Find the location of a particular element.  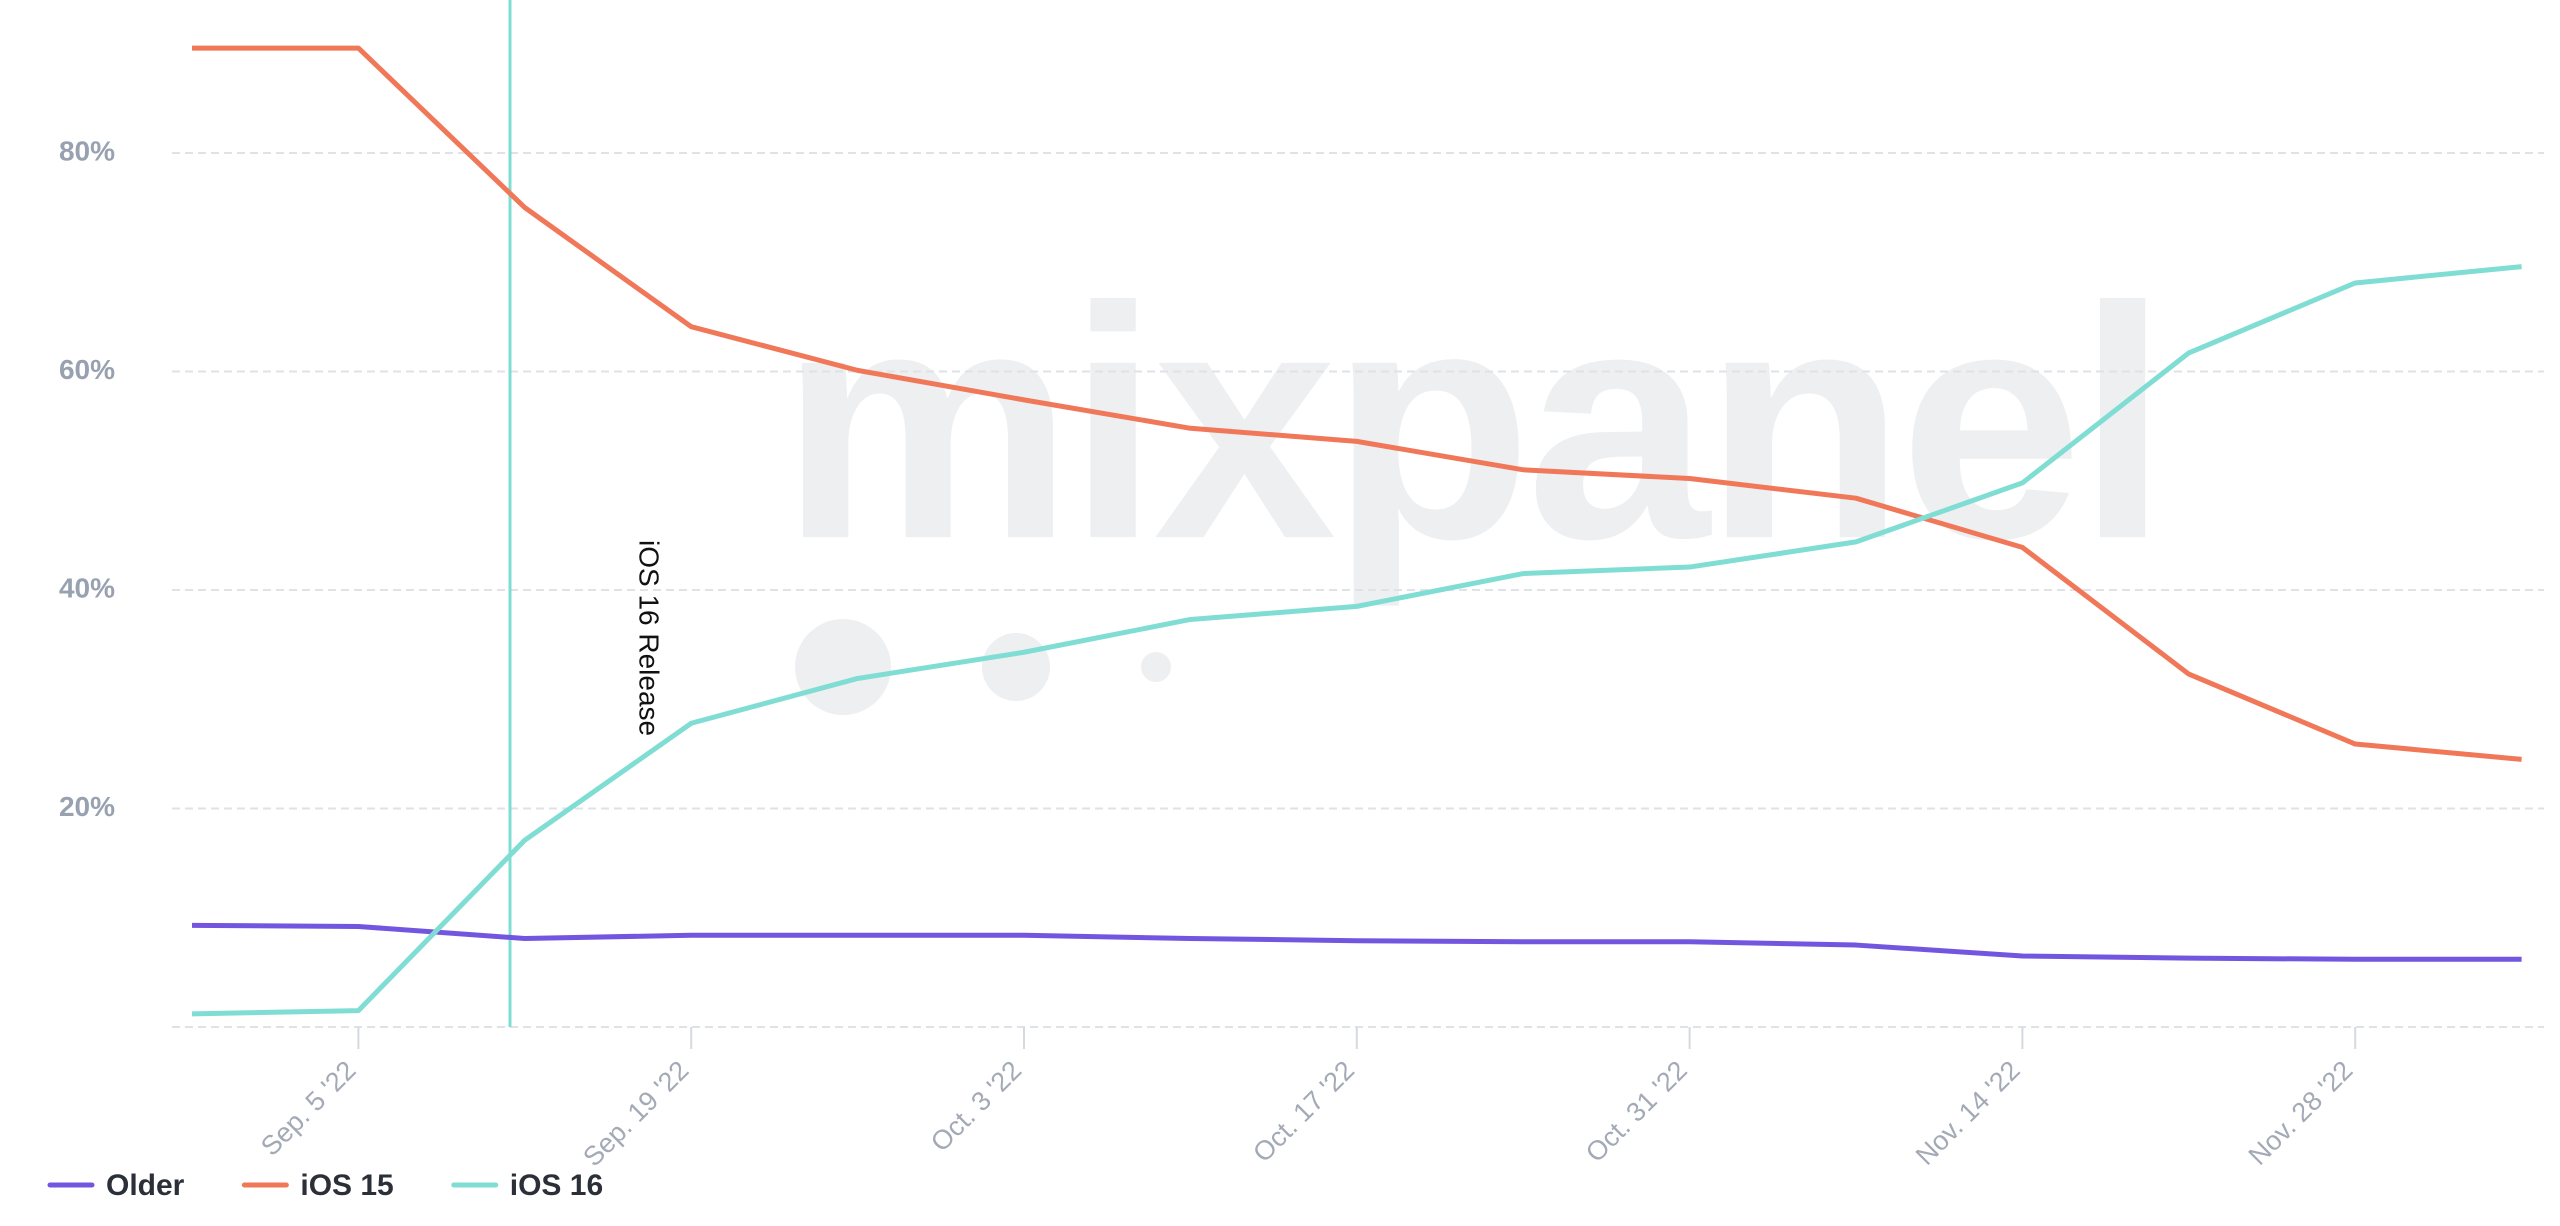

series-line is located at coordinates (1356, 942).